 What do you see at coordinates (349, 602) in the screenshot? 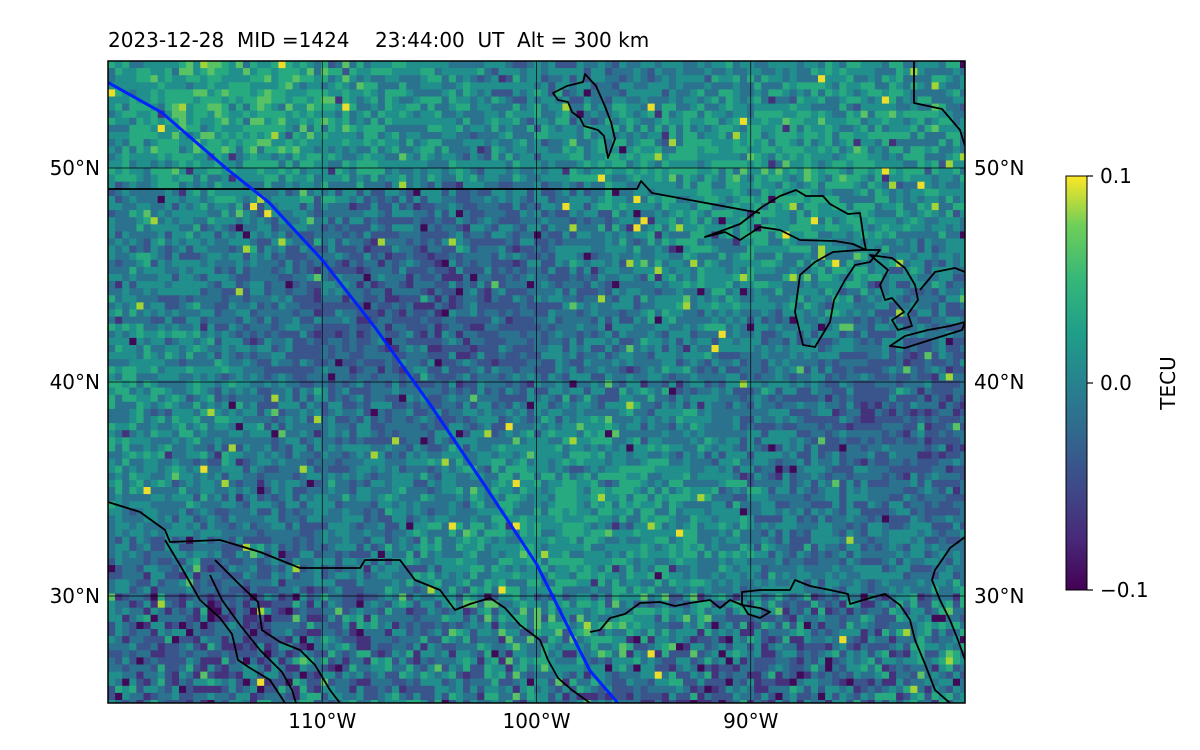
I see `us-mexico-border` at bounding box center [349, 602].